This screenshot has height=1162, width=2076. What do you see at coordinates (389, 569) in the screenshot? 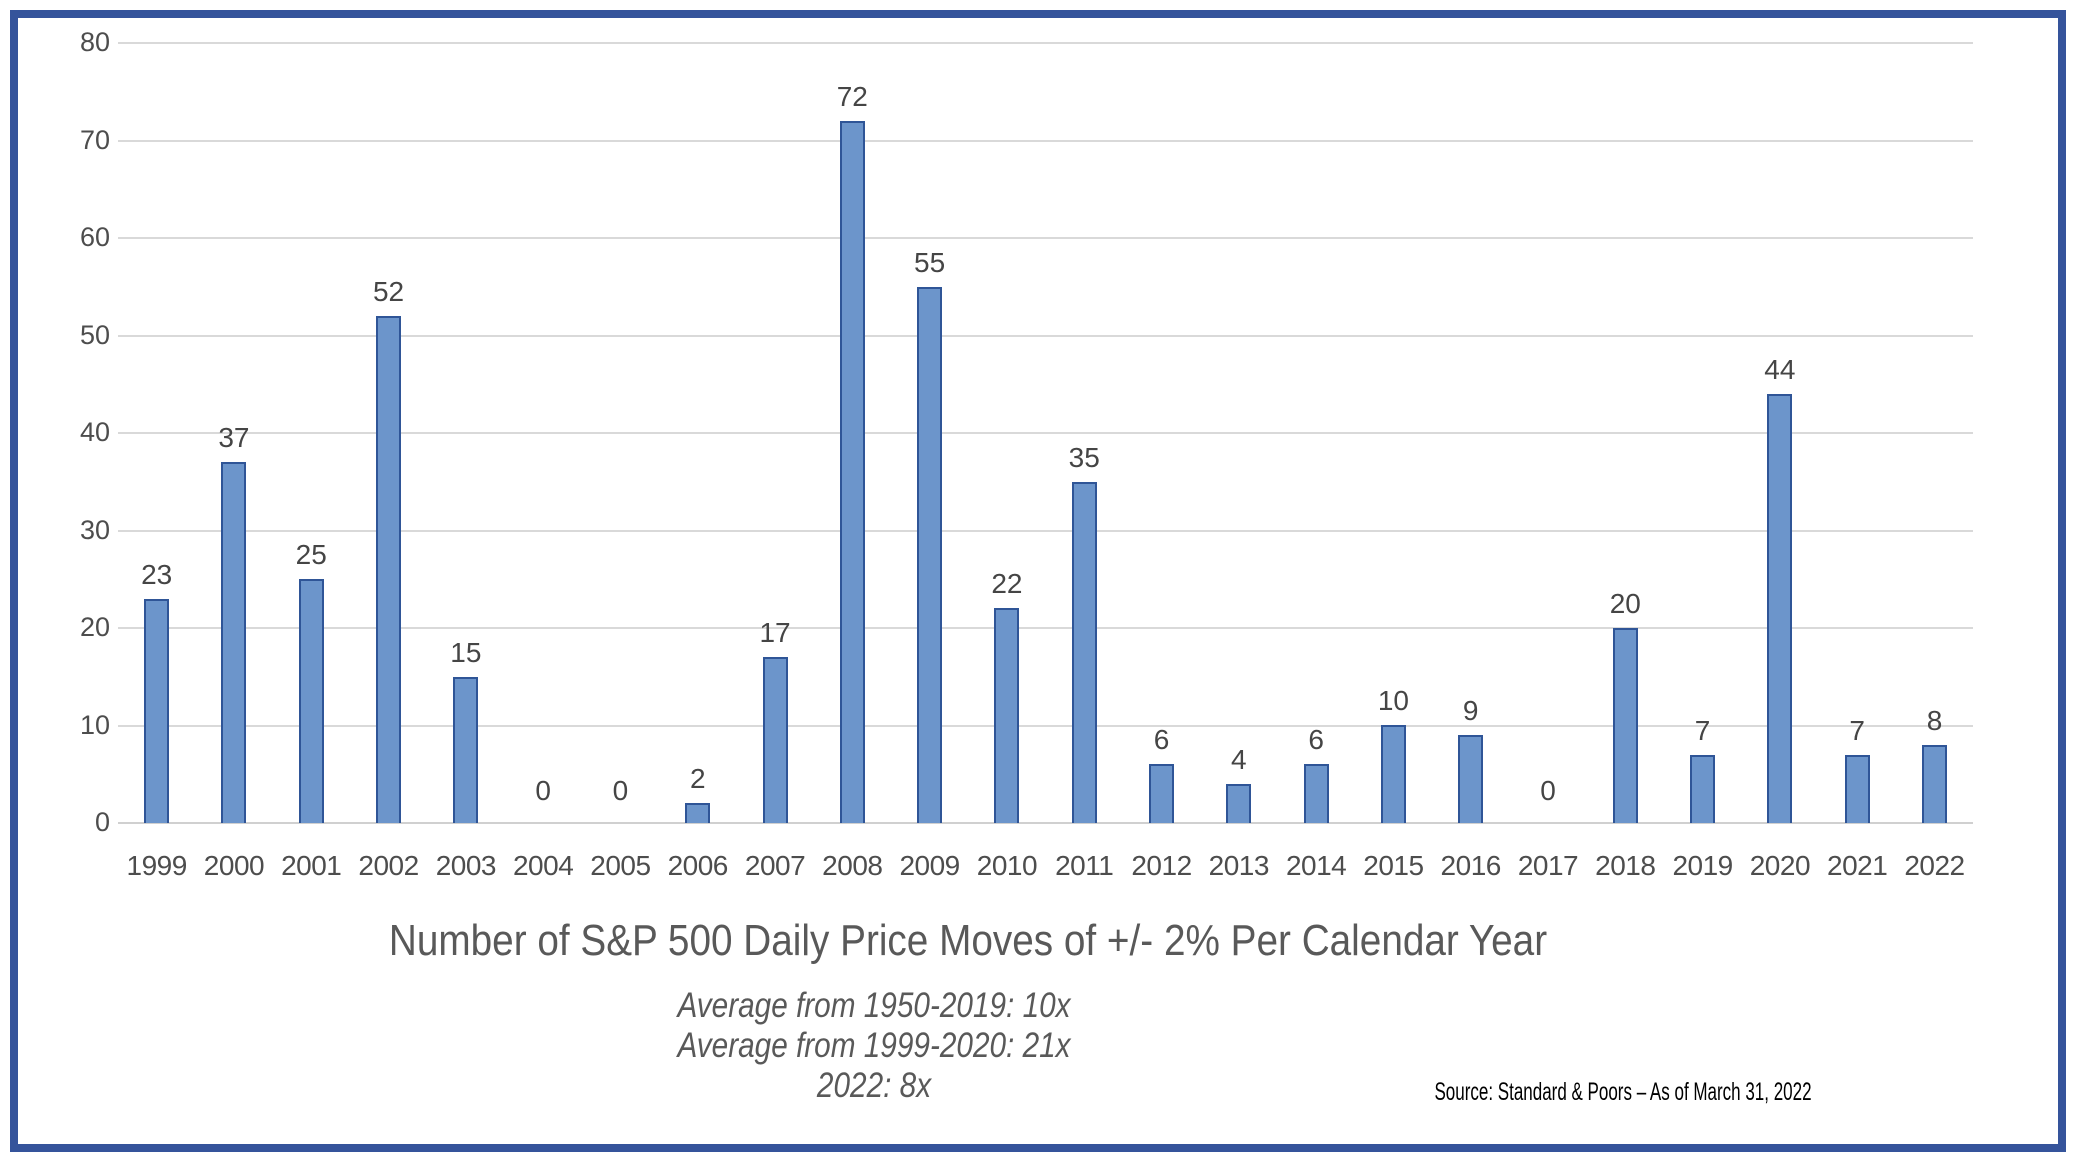
I see `bar-2002` at bounding box center [389, 569].